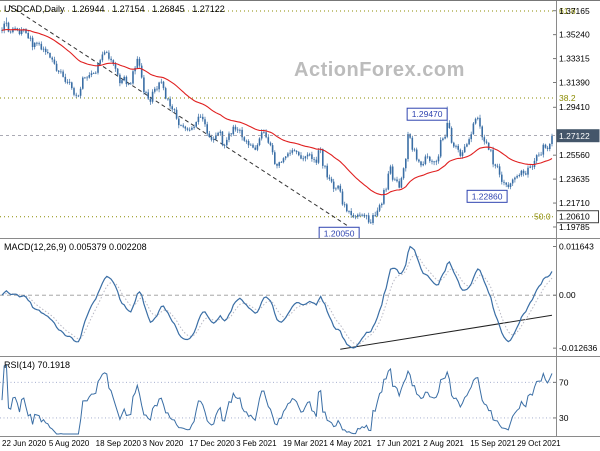  I want to click on x-axis-date-label: 19 Mar 2021, so click(305, 443).